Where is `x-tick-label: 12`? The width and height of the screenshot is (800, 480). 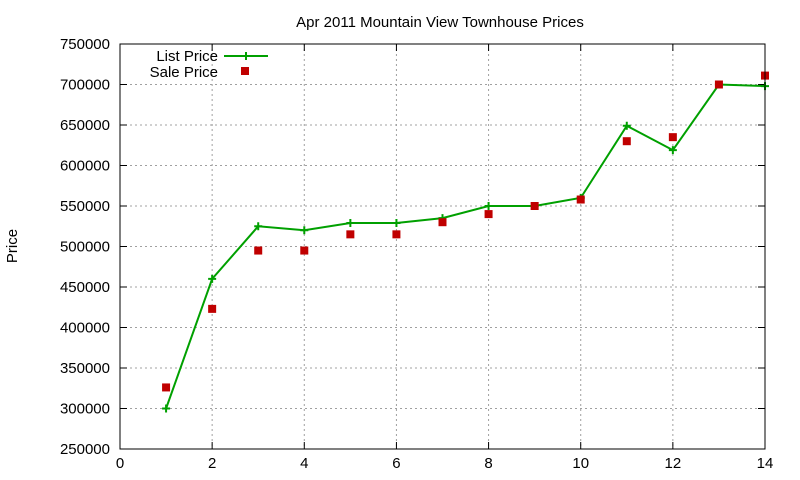
x-tick-label: 12 is located at coordinates (673, 463).